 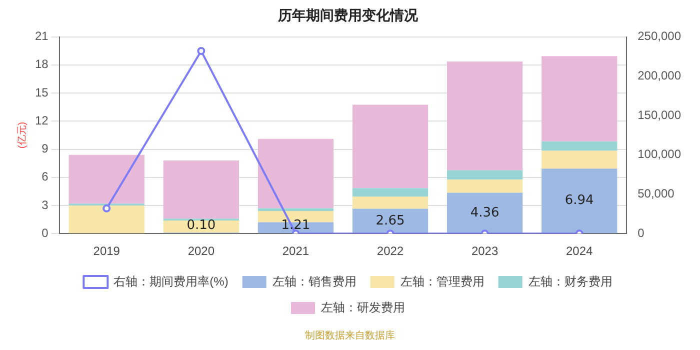 I want to click on data-label: 2.65, so click(x=390, y=220).